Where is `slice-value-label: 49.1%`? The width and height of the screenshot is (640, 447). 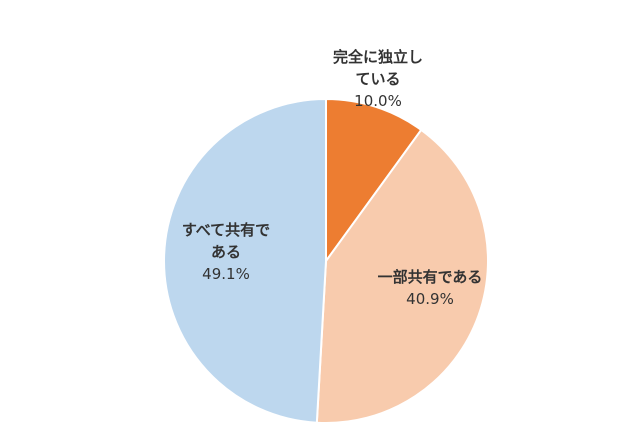
slice-value-label: 49.1% is located at coordinates (226, 274).